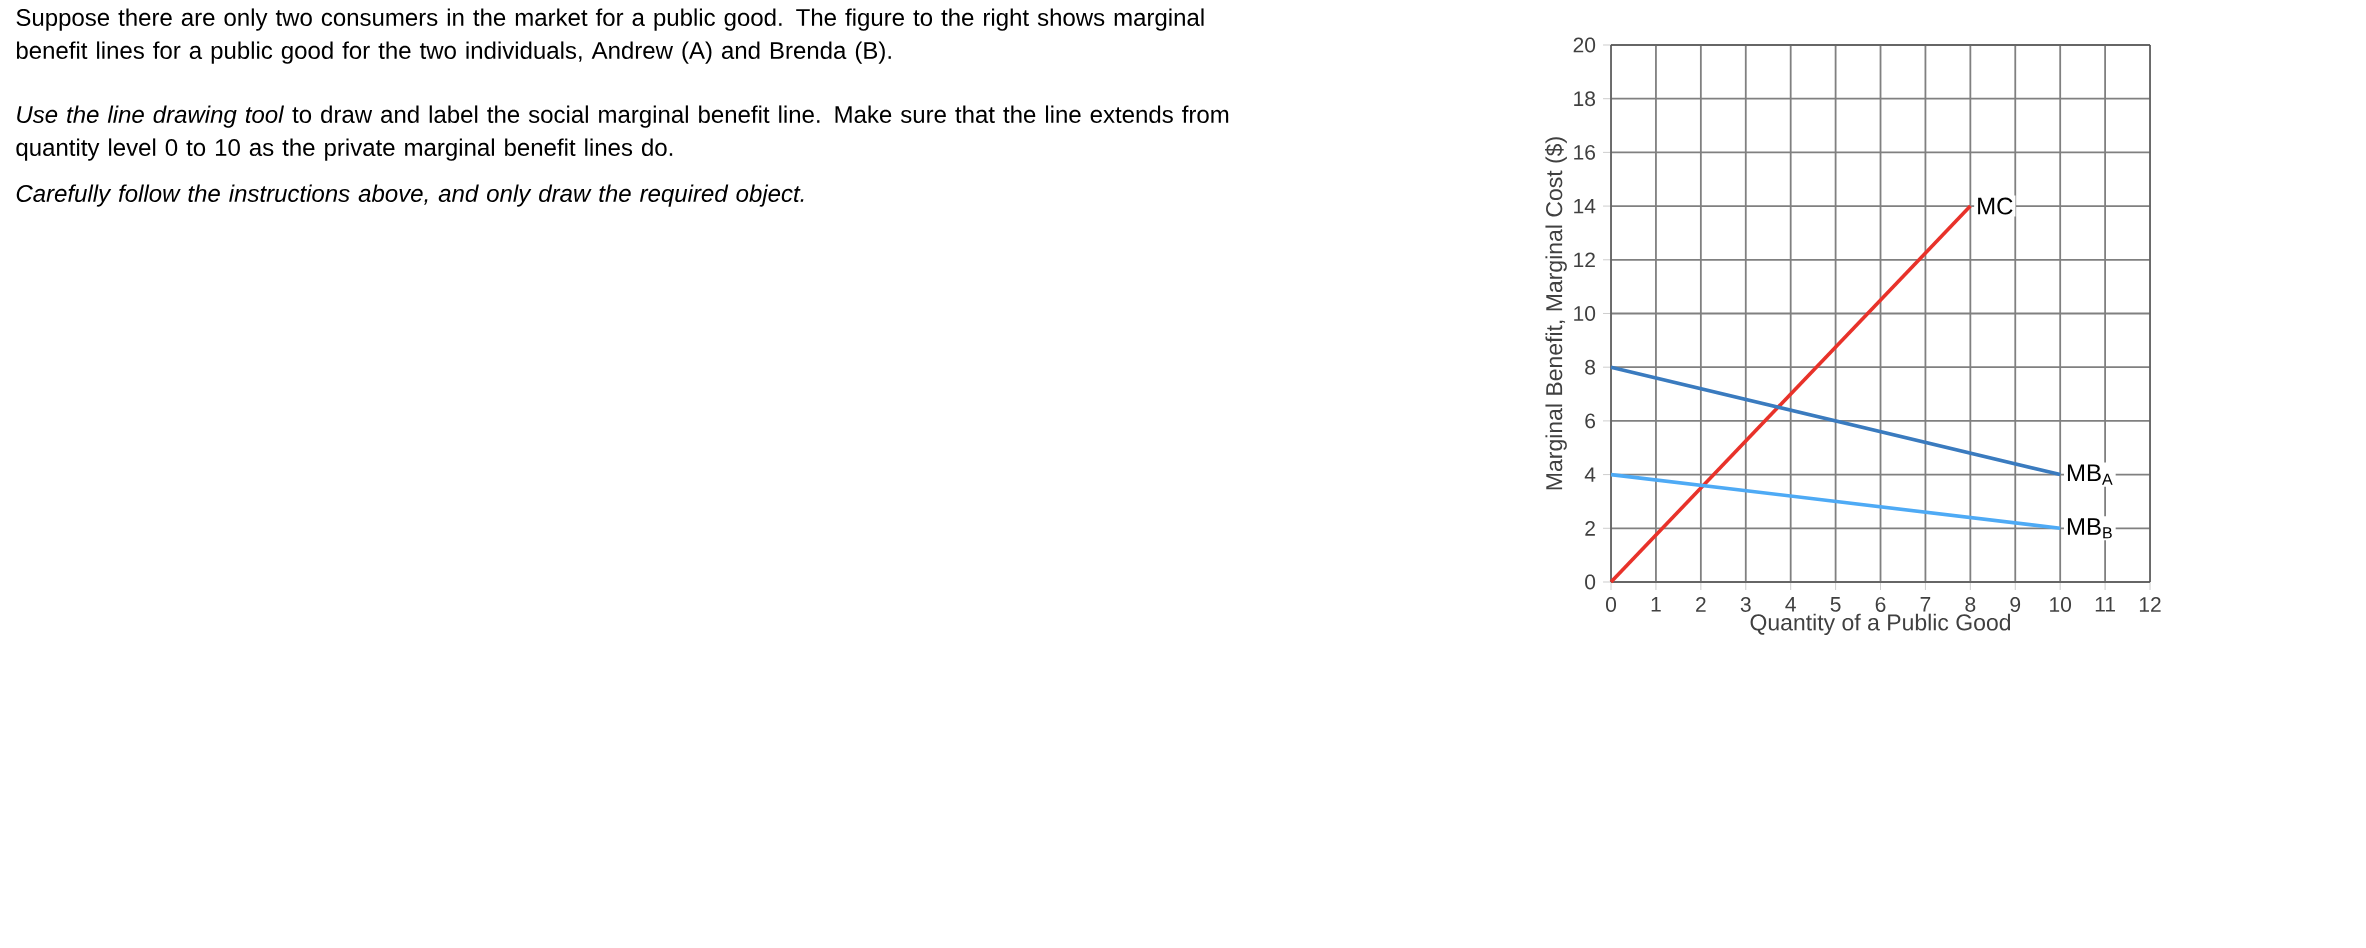 This screenshot has width=2366, height=948. Describe the element at coordinates (1584, 45) in the screenshot. I see `y-tick-label: 20` at that location.